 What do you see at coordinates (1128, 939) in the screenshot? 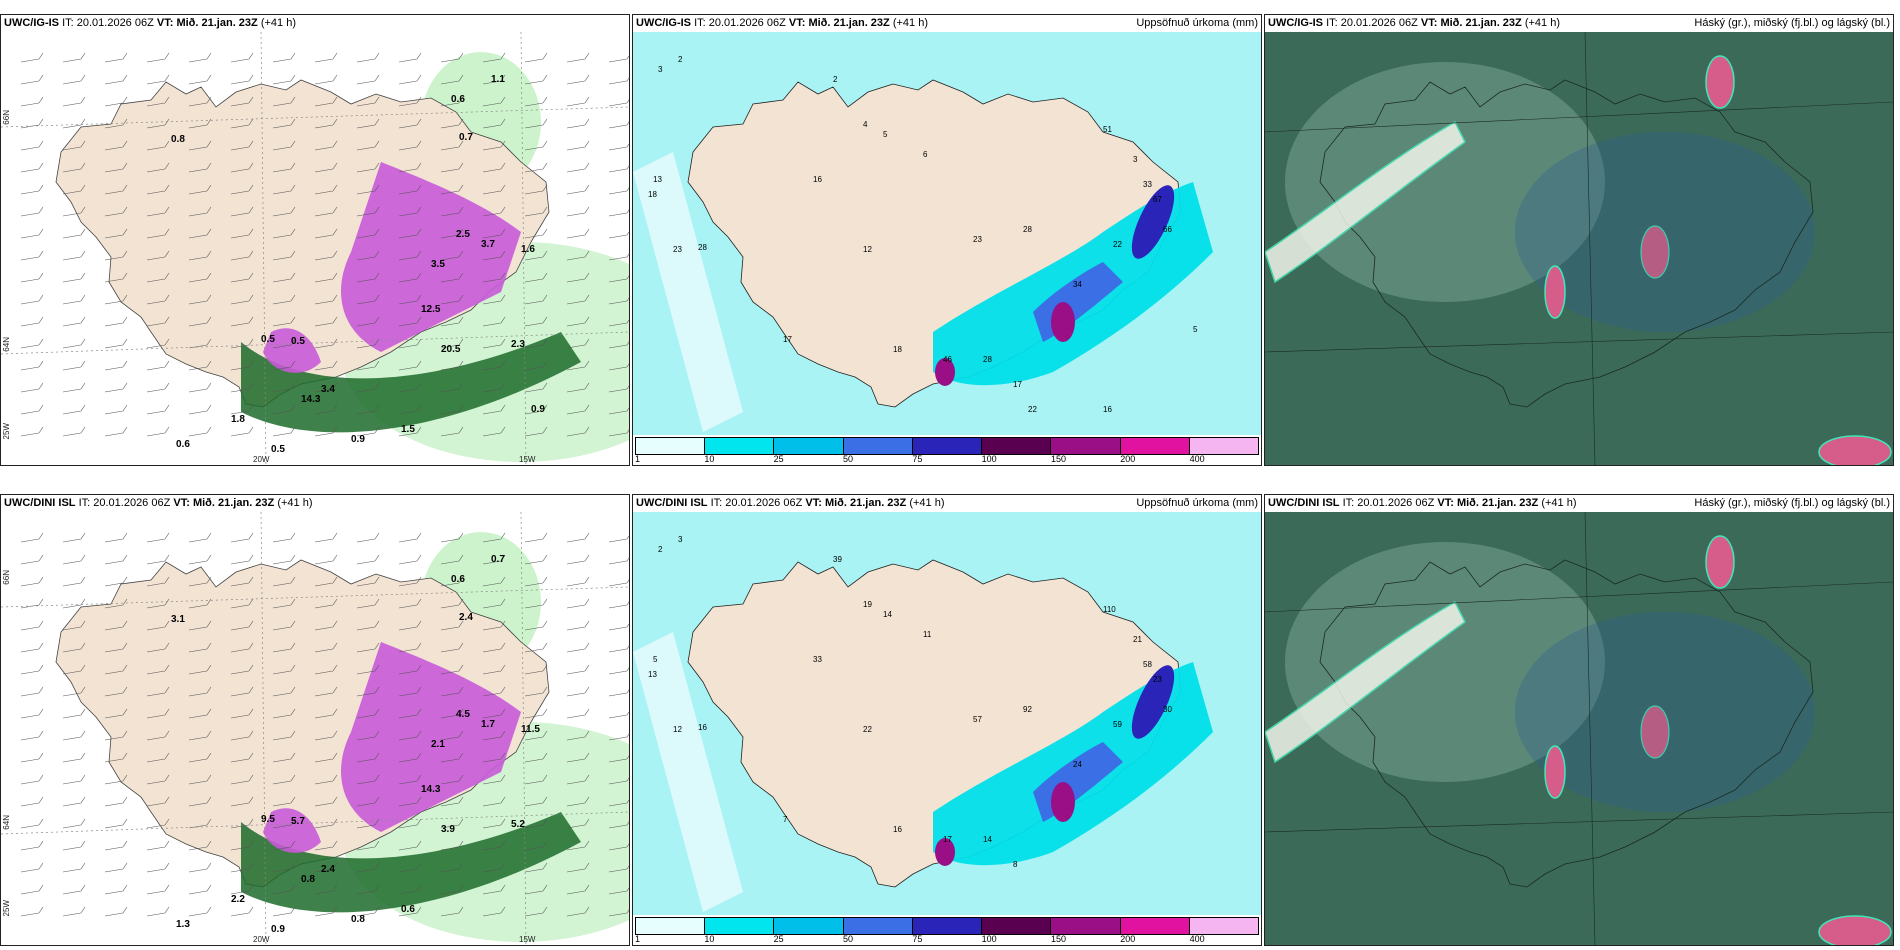
I see `colorbar-label: 200` at bounding box center [1128, 939].